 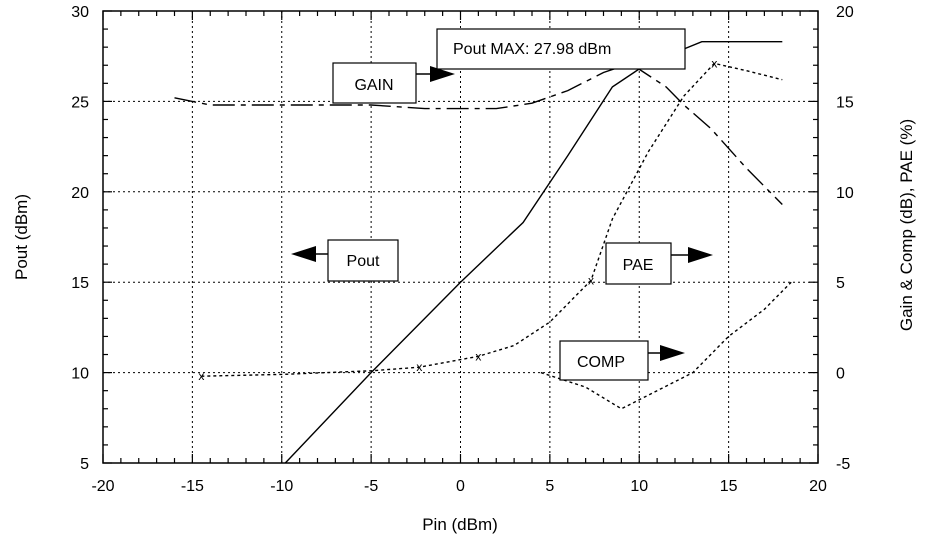 I want to click on pout-max-label: Pout MAX: 27.98 dBm, so click(x=532, y=49).